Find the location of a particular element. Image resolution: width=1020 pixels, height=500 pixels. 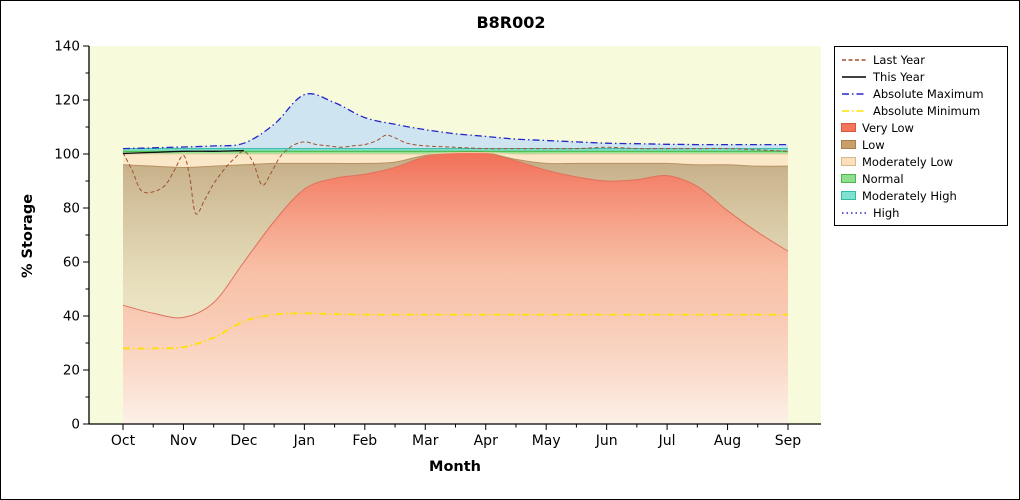

band-normal is located at coordinates (455, 153).